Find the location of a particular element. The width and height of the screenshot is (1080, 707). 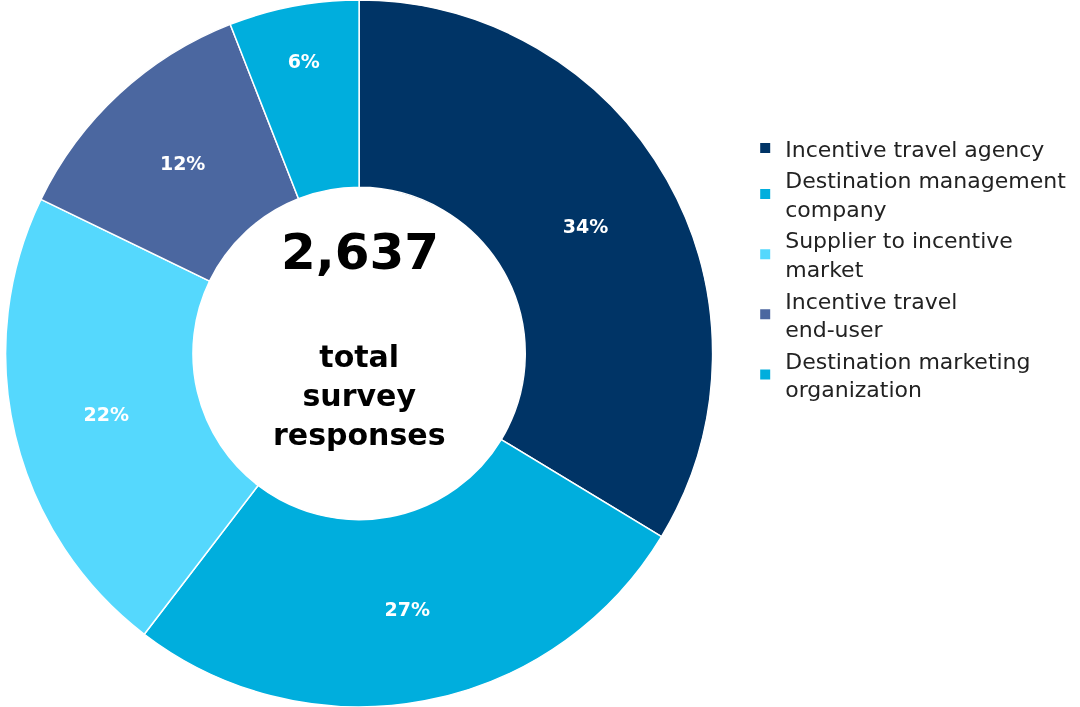

legend-label: Incentive travel agency is located at coordinates (915, 149).